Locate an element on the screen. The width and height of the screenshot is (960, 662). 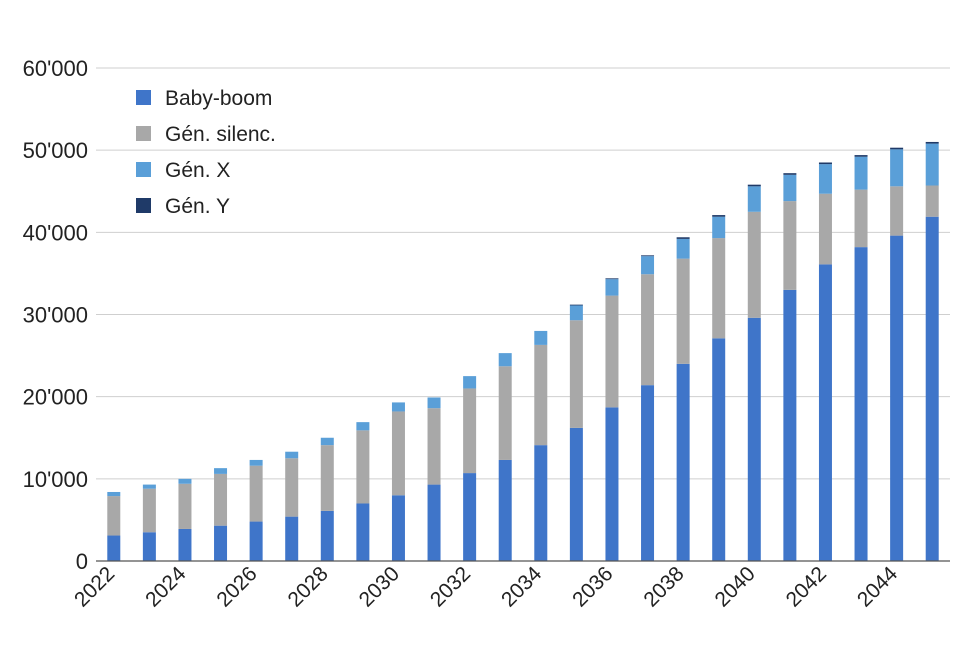
y-tick-label: 10'000 is located at coordinates (55, 479).